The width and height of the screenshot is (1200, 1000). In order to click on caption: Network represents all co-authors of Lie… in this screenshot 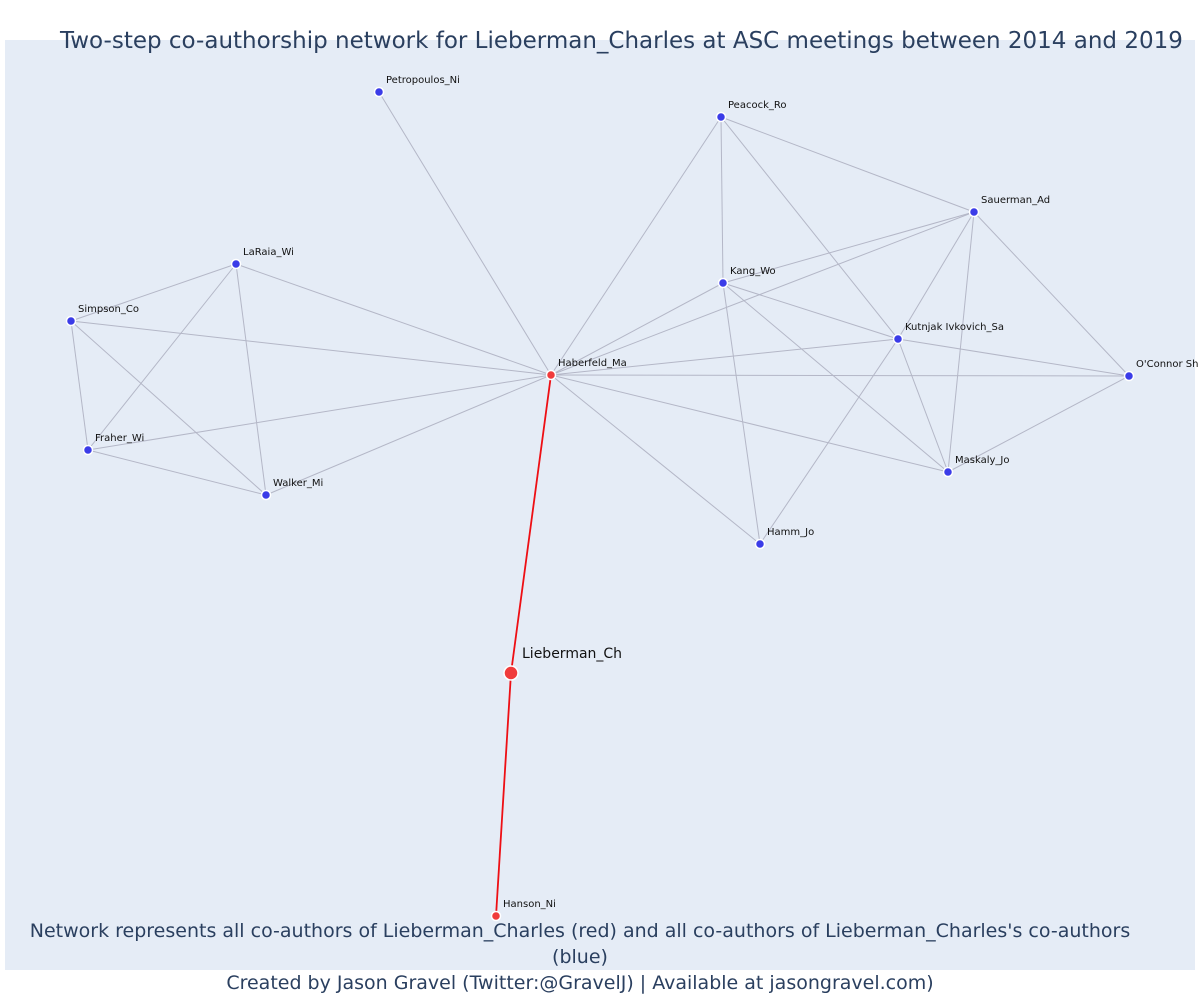, I will do `click(580, 957)`.